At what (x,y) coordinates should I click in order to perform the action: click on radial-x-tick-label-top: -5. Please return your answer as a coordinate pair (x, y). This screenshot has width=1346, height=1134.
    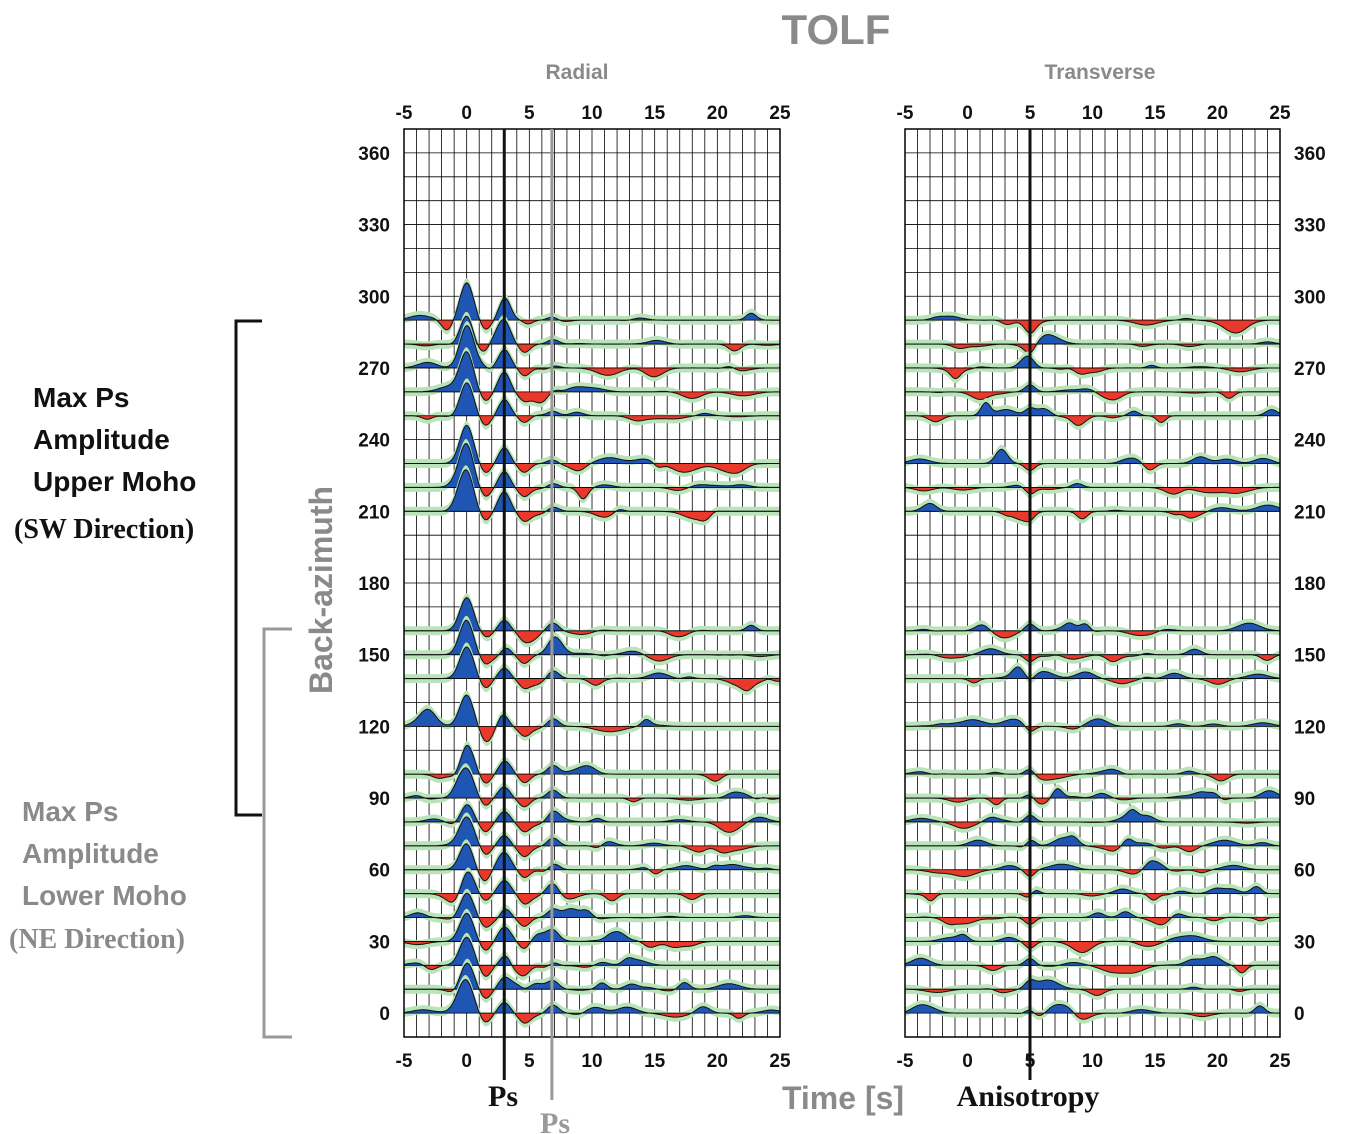
    Looking at the image, I should click on (404, 113).